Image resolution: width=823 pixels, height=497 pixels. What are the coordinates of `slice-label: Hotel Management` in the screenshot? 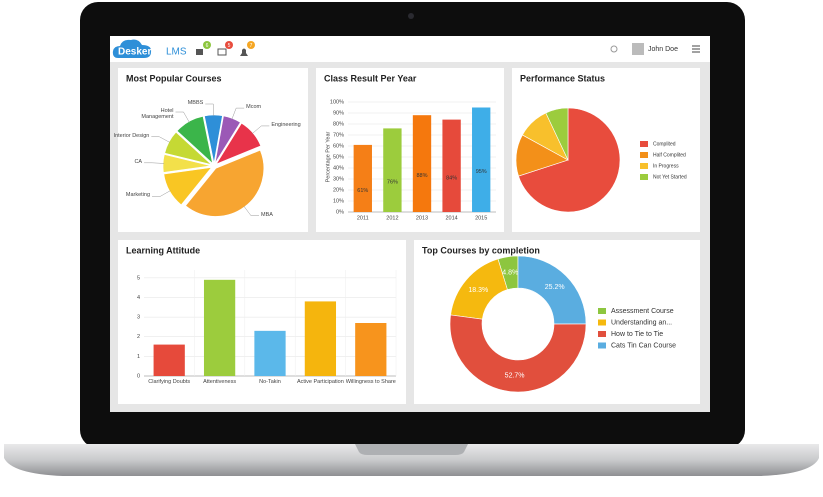 It's located at (157, 114).